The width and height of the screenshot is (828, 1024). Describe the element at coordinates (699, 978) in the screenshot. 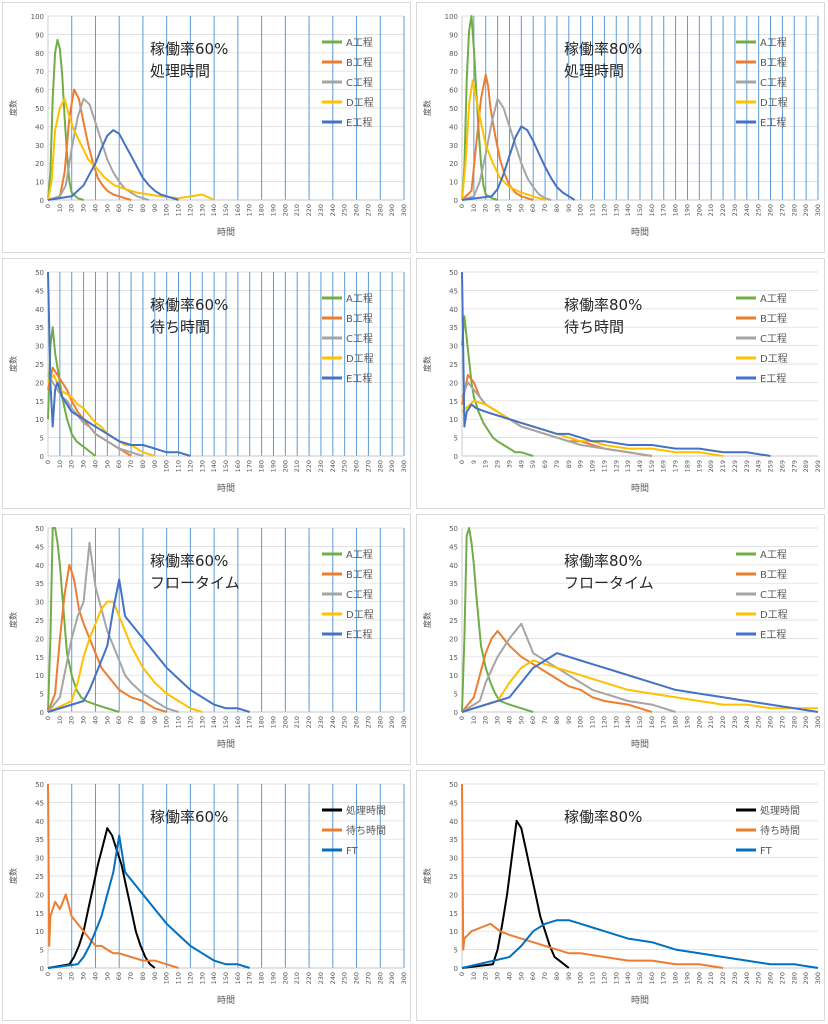

I see `x-tick-label: 200` at that location.